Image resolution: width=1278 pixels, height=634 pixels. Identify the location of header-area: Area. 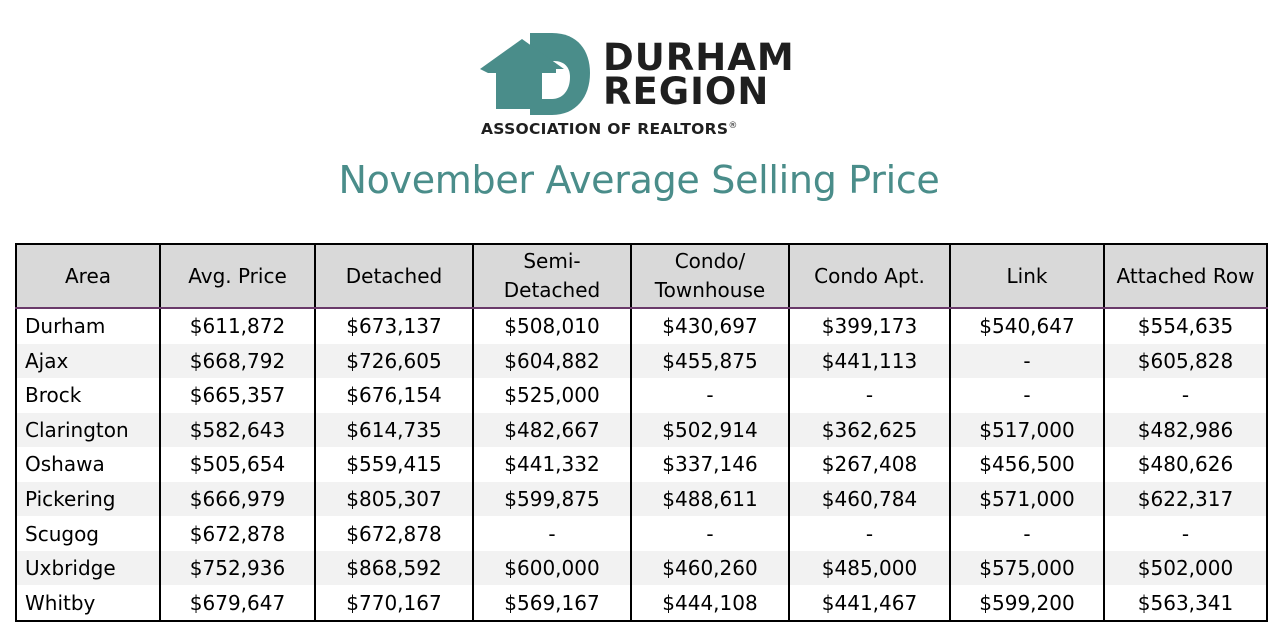
(88, 276).